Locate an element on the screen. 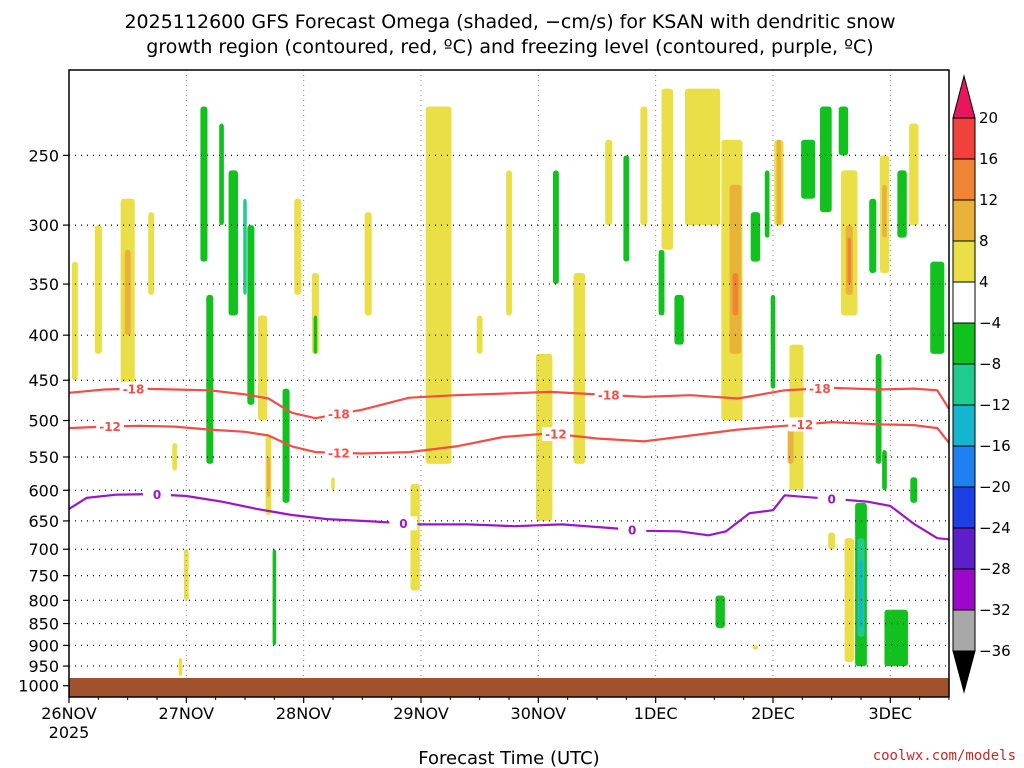  y-tick-label: 850 is located at coordinates (43, 624).